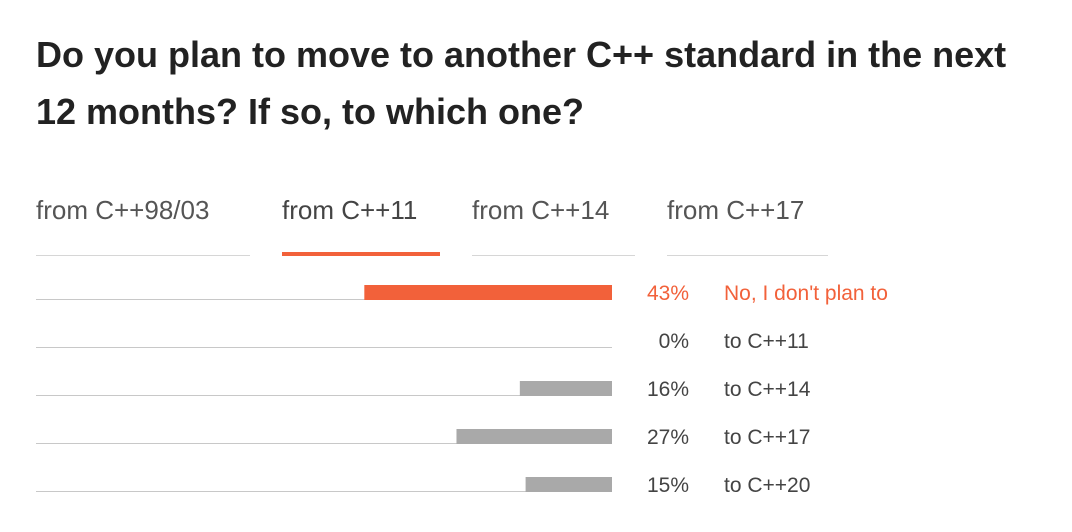  What do you see at coordinates (541, 210) in the screenshot?
I see `tab-label: from C++14` at bounding box center [541, 210].